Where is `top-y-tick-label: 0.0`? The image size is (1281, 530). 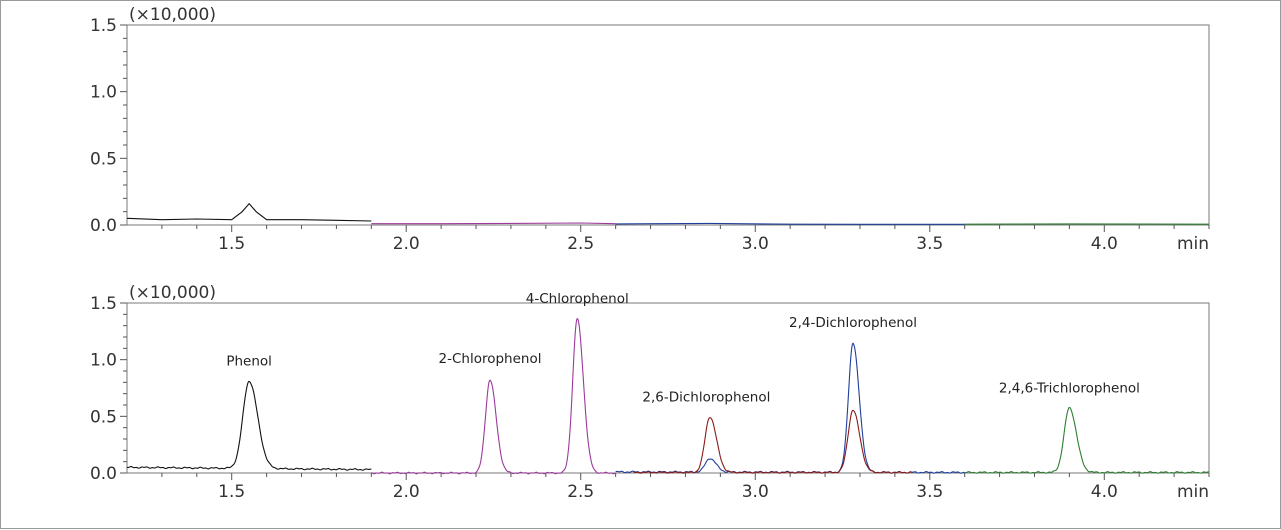
top-y-tick-label: 0.0 is located at coordinates (103, 226).